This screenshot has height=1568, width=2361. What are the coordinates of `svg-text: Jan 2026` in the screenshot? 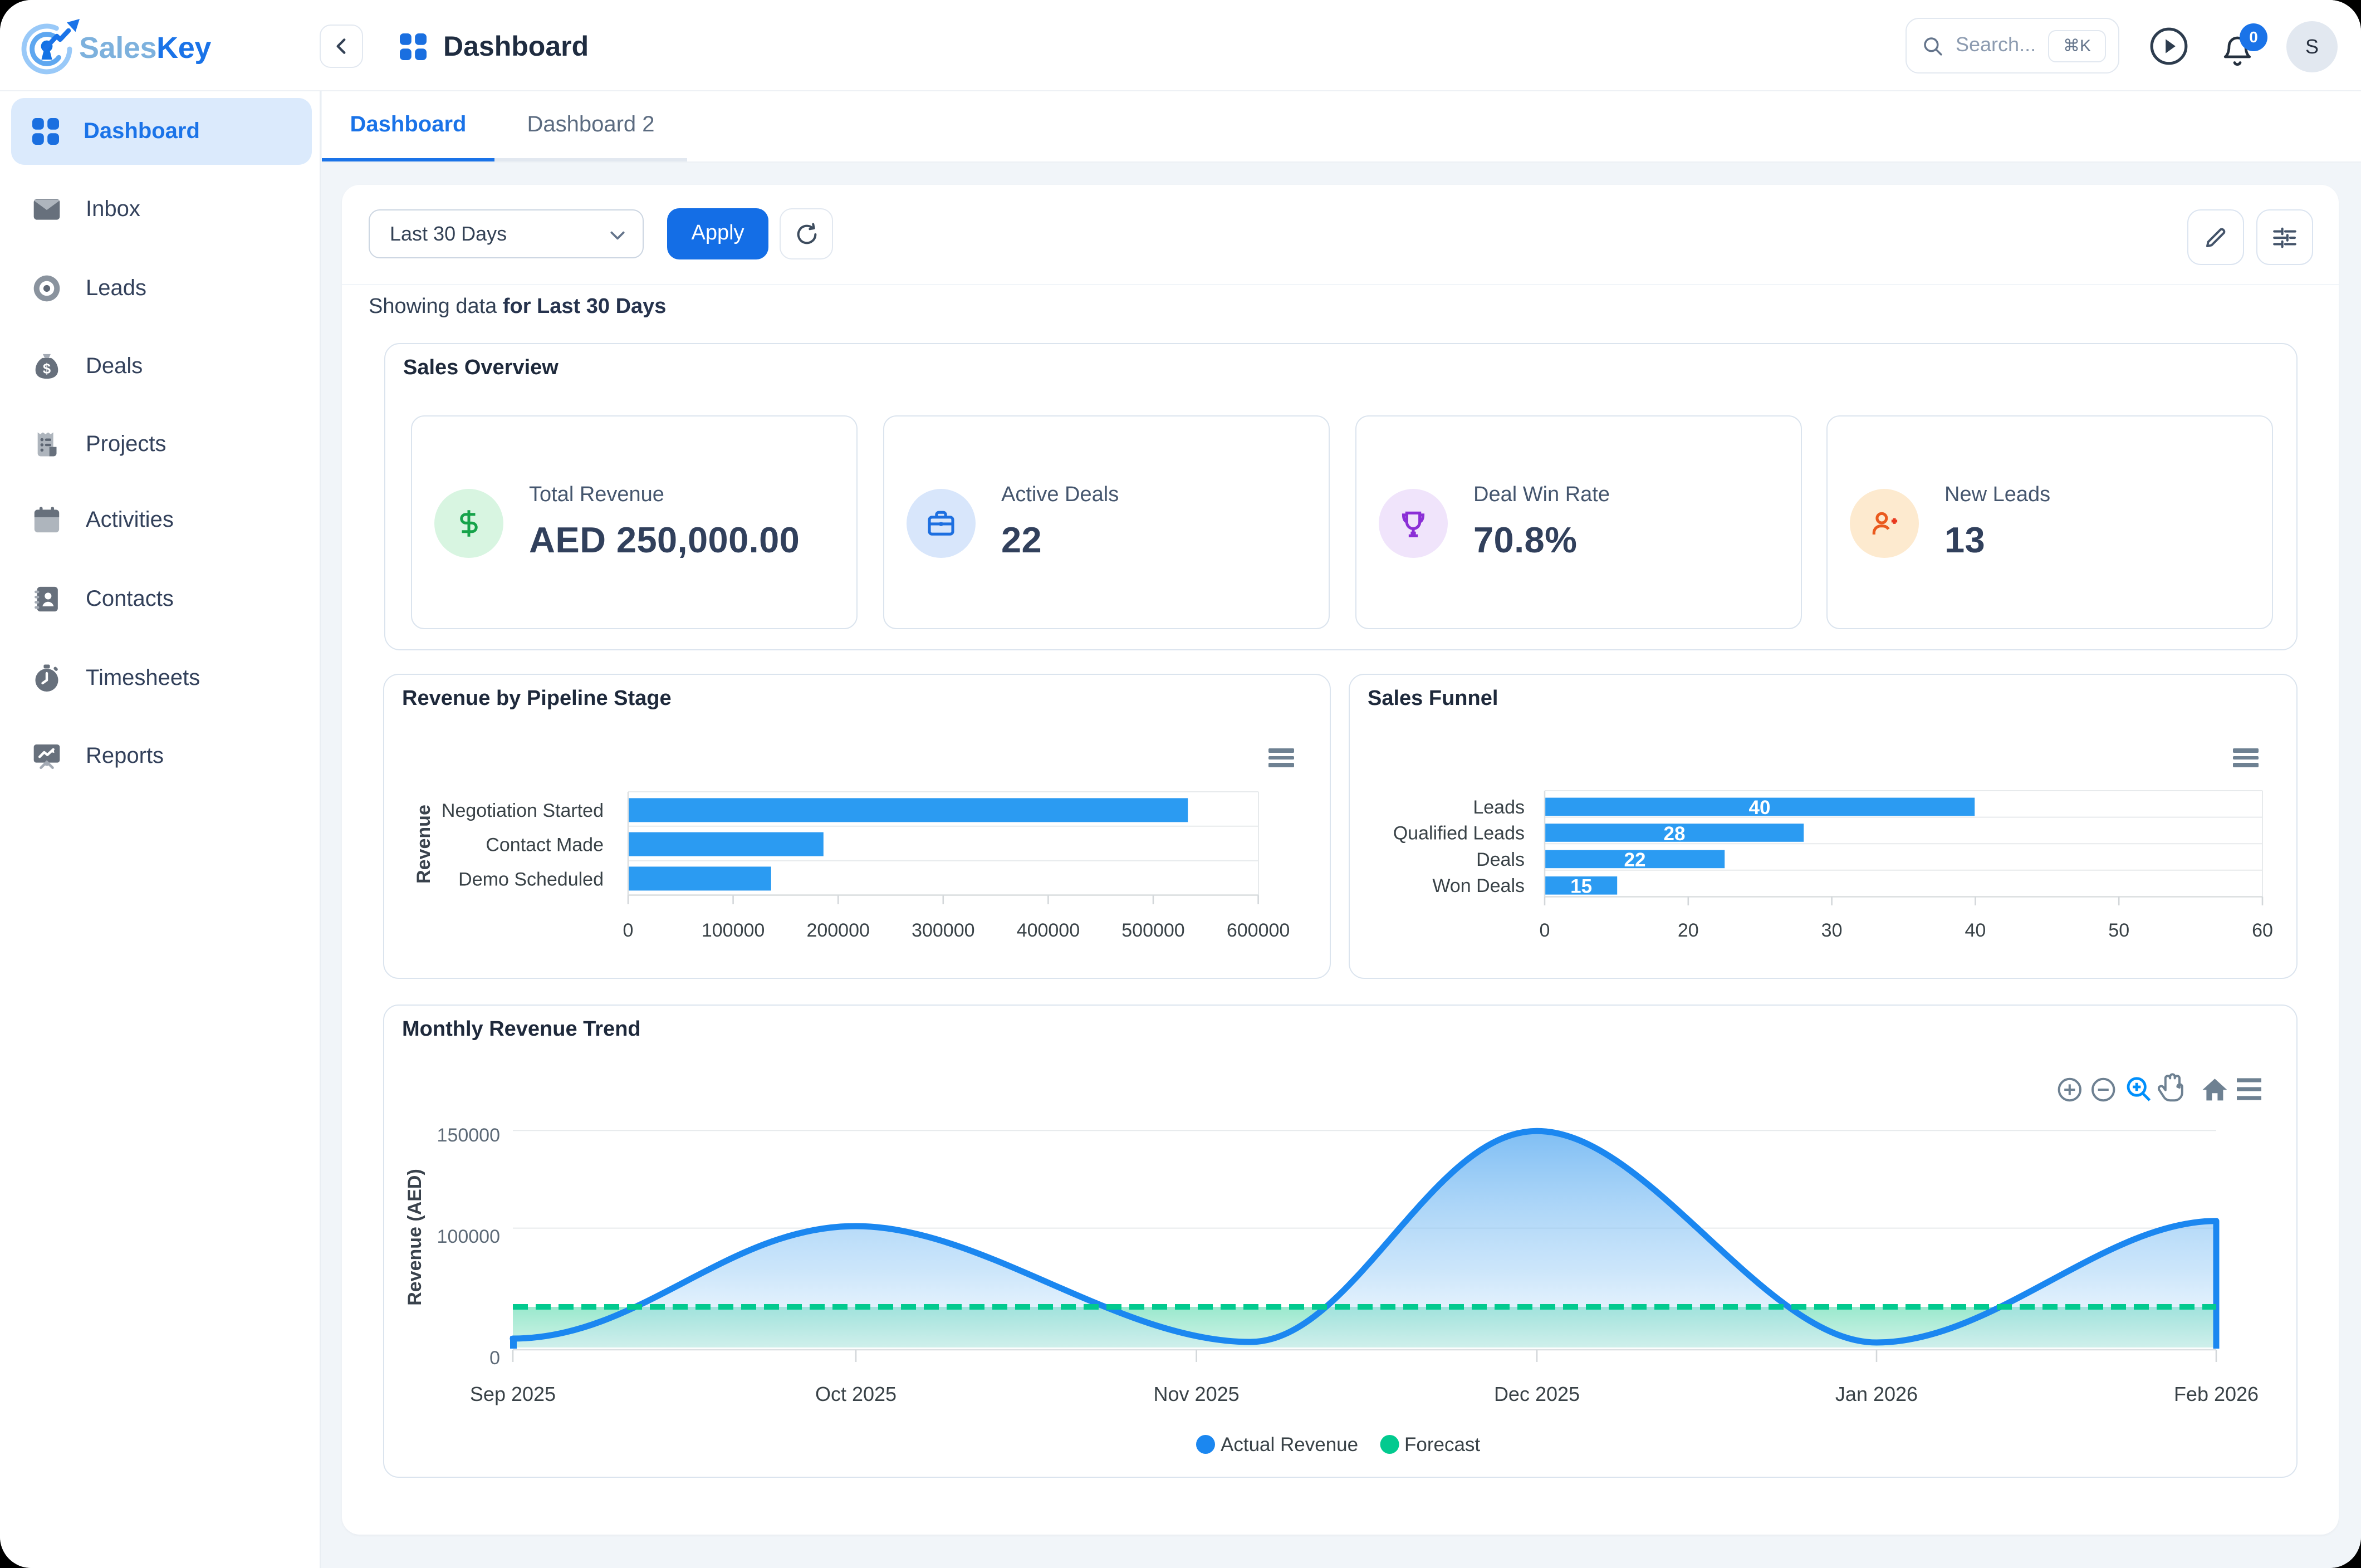 It's located at (1876, 1394).